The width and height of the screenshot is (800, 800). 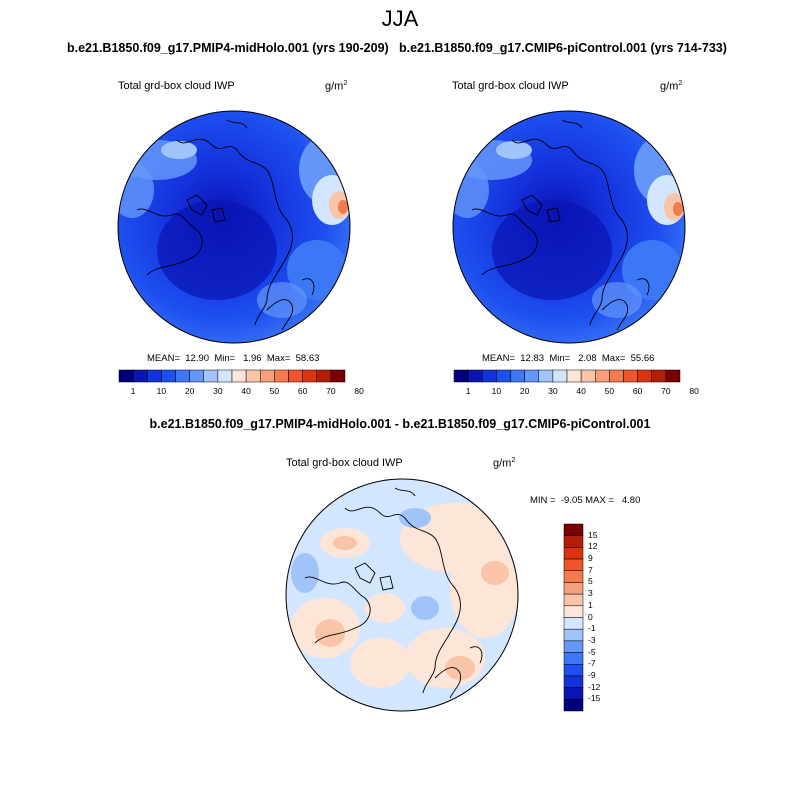 I want to click on right-colorbar, so click(x=567, y=376).